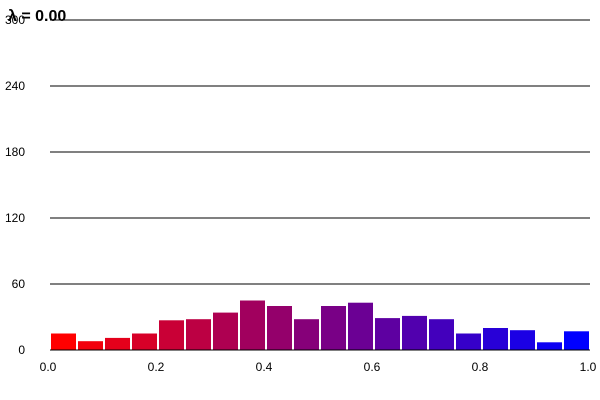  What do you see at coordinates (264, 367) in the screenshot?
I see `x-tick-label: 0.4` at bounding box center [264, 367].